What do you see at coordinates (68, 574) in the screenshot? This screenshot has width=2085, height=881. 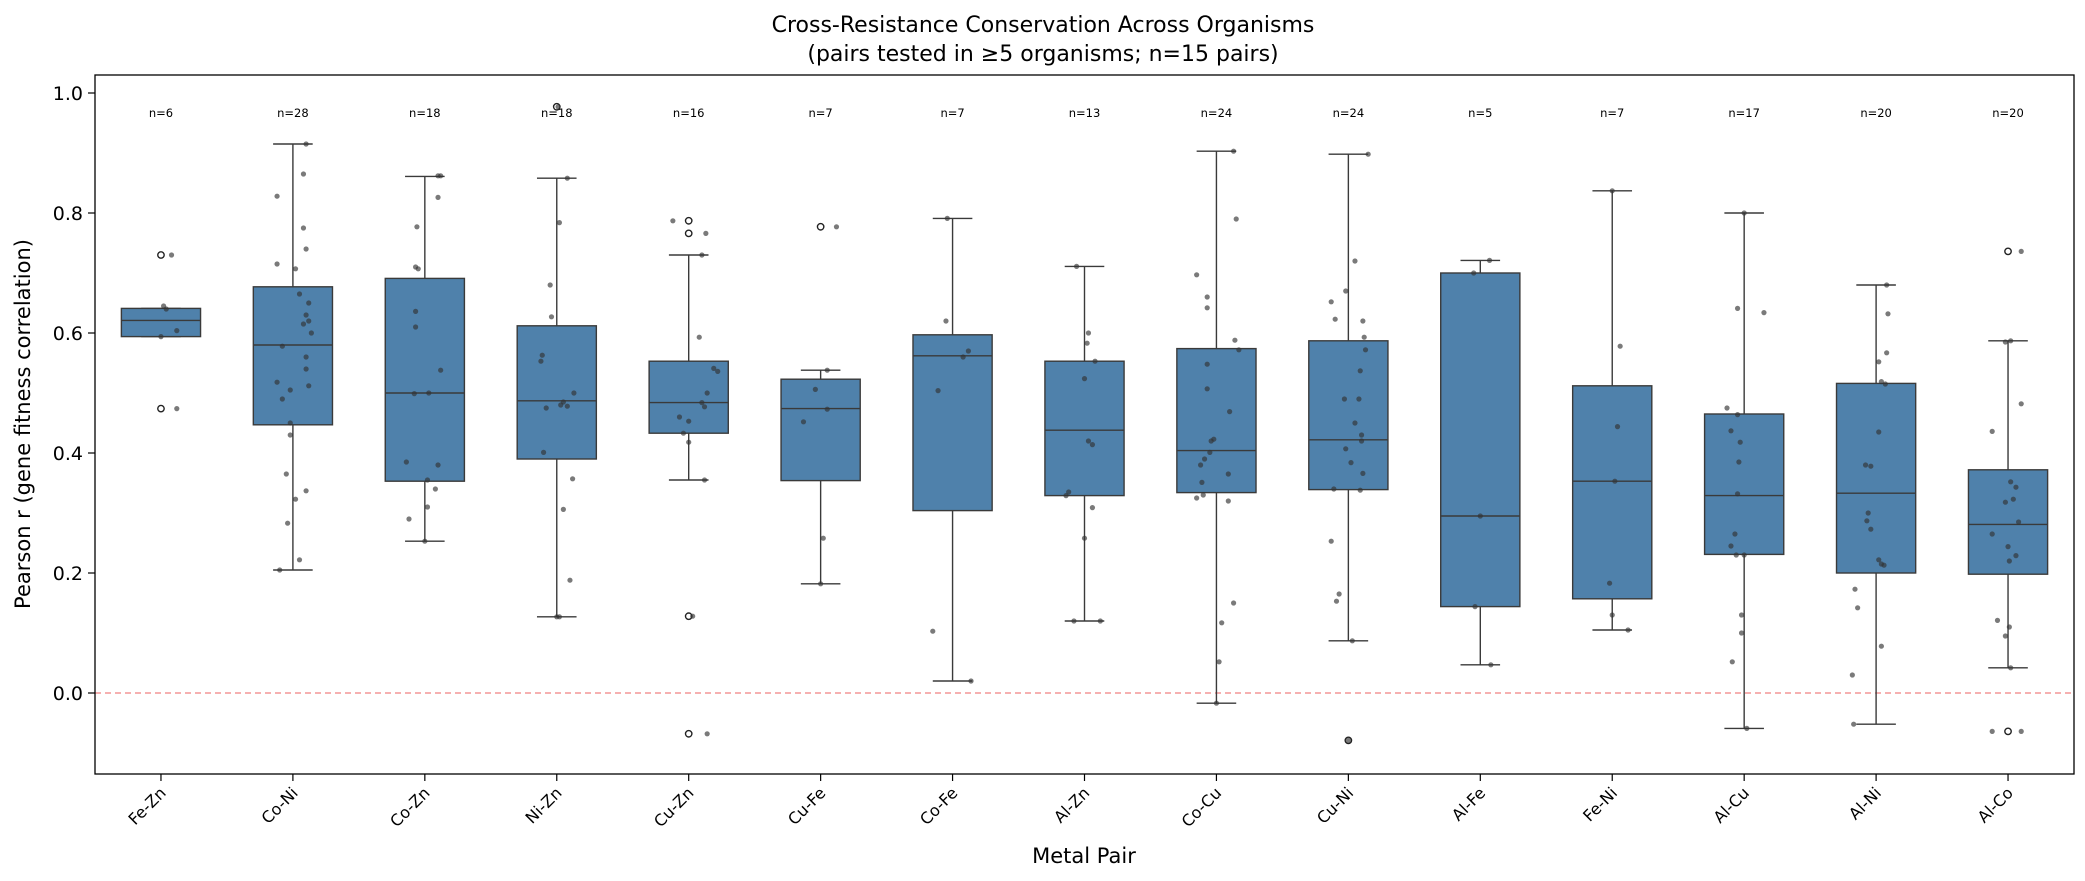 I see `y-tick-label: 0.2` at bounding box center [68, 574].